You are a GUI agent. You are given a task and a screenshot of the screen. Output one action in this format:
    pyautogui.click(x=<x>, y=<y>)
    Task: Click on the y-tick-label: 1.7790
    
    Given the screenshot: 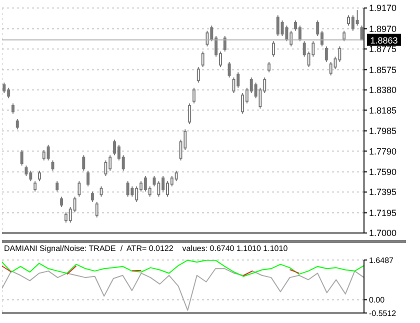 What is the action you would take?
    pyautogui.click(x=383, y=151)
    